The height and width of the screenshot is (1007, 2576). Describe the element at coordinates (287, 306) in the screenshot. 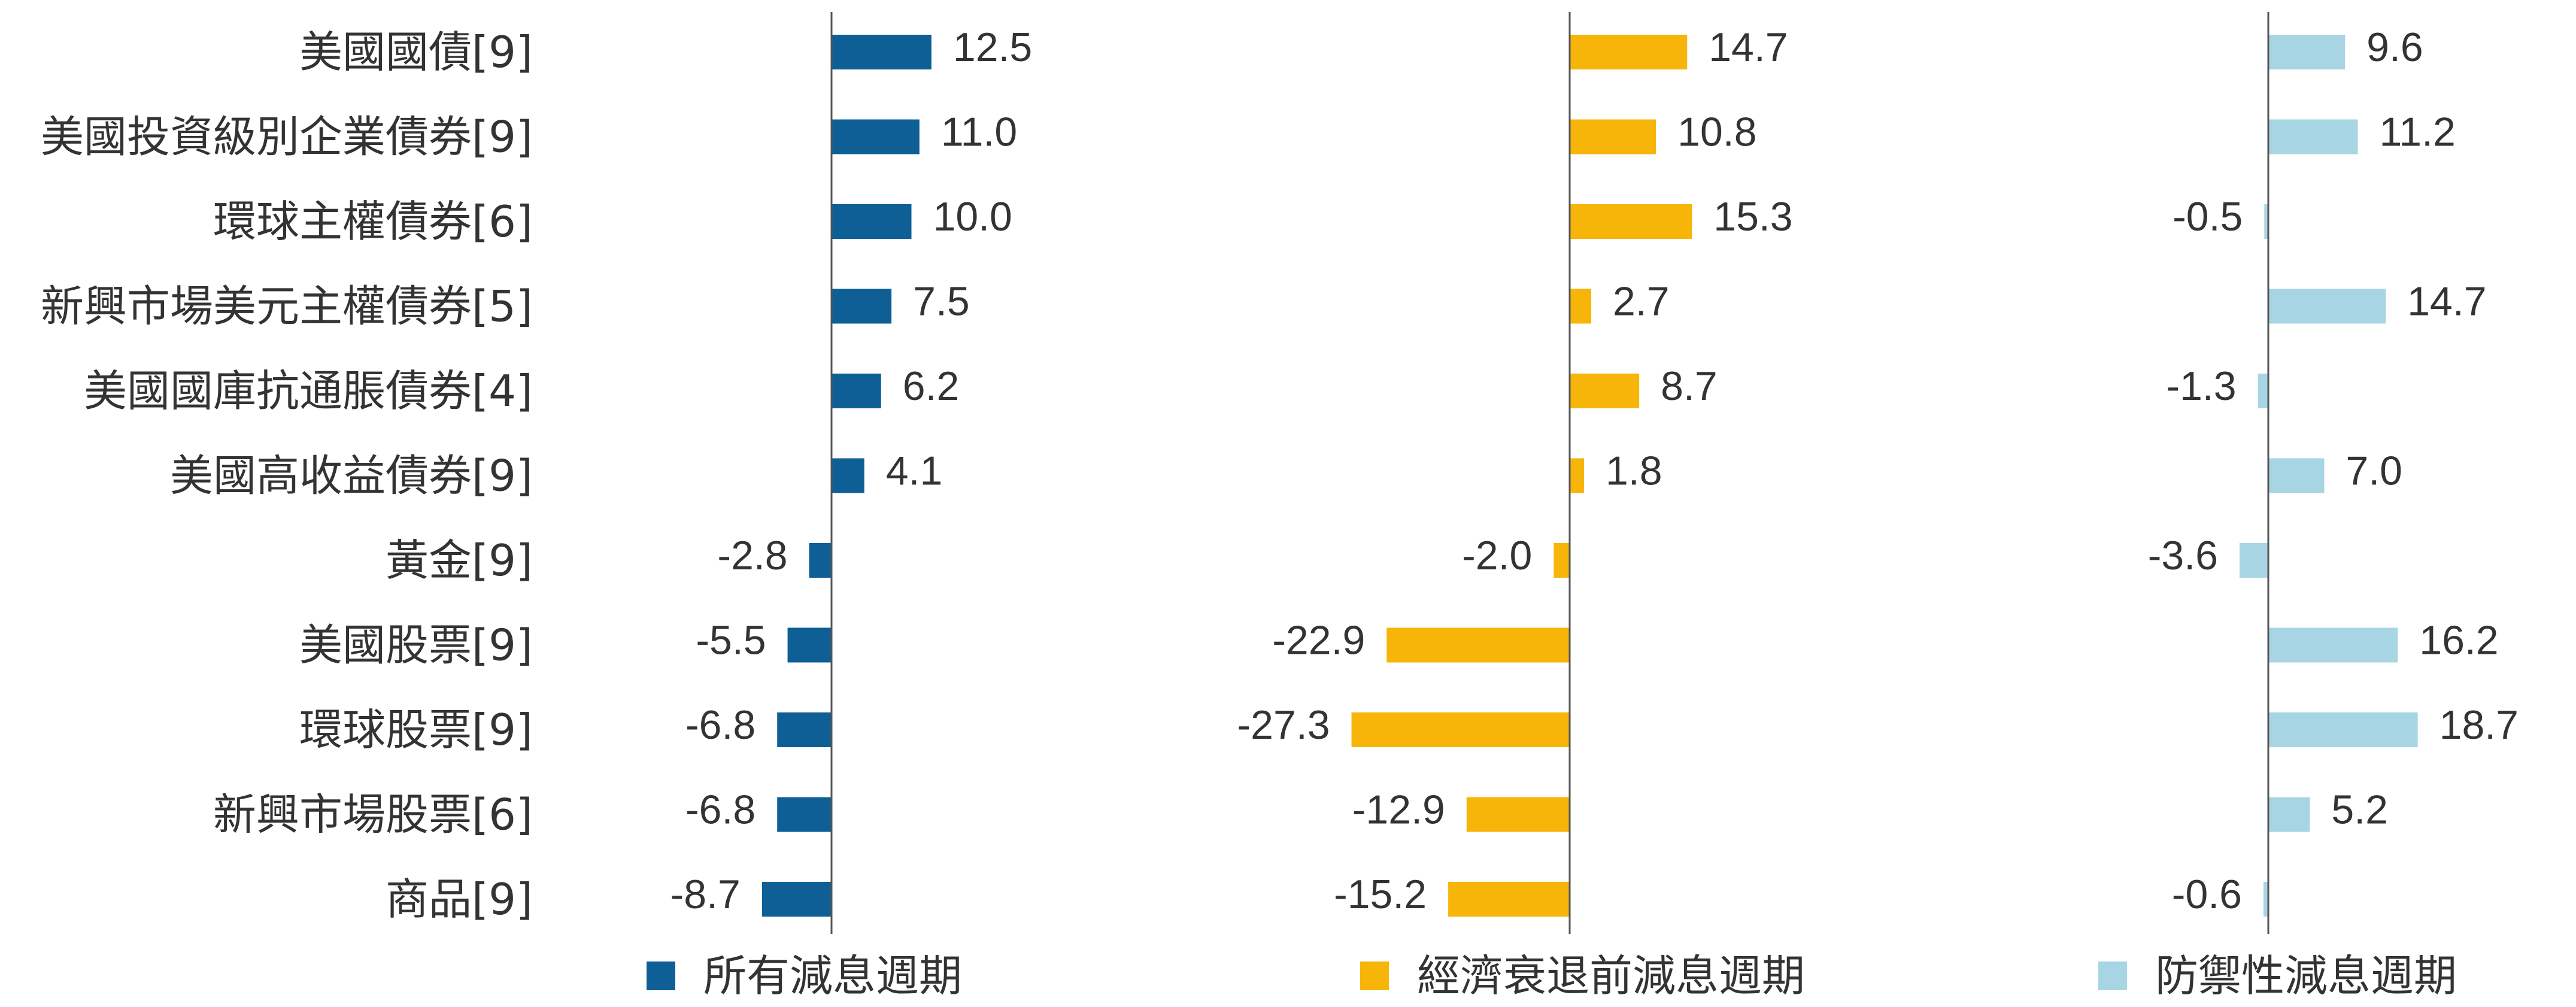

I see `category-label: 新興市場美元主權債券[5]` at that location.